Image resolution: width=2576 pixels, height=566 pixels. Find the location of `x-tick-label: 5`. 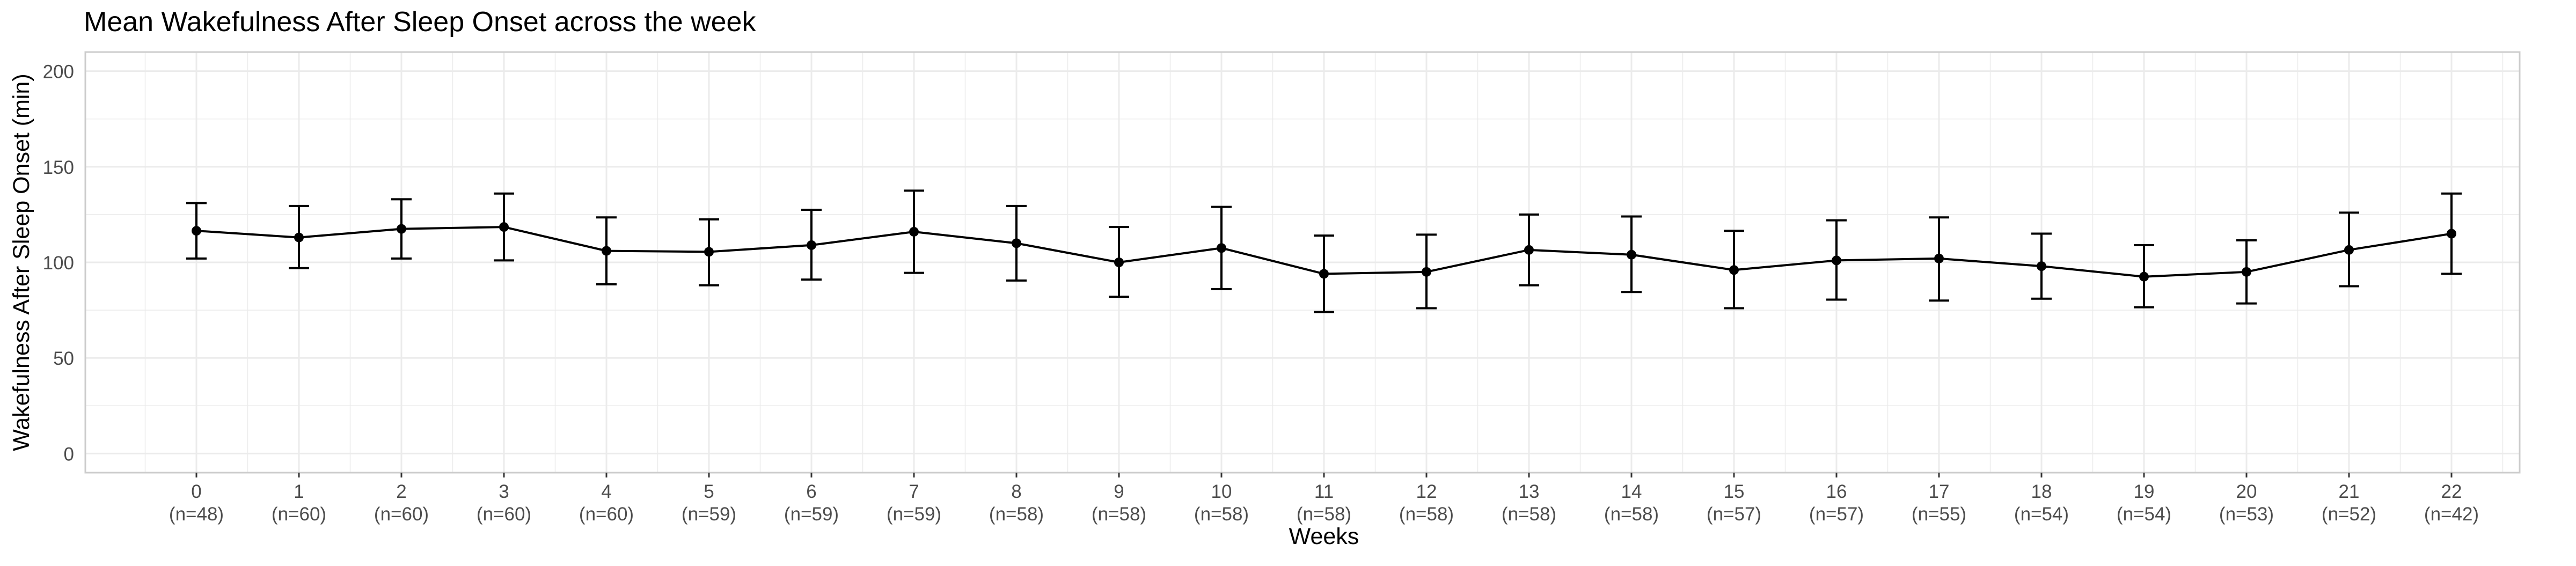

x-tick-label: 5 is located at coordinates (709, 491).